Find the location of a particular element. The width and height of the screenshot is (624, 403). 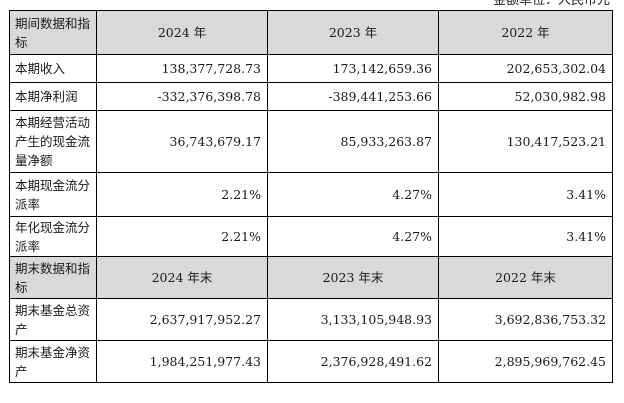

currency-unit-note: 金额单位：人民币元 is located at coordinates (551, 4).